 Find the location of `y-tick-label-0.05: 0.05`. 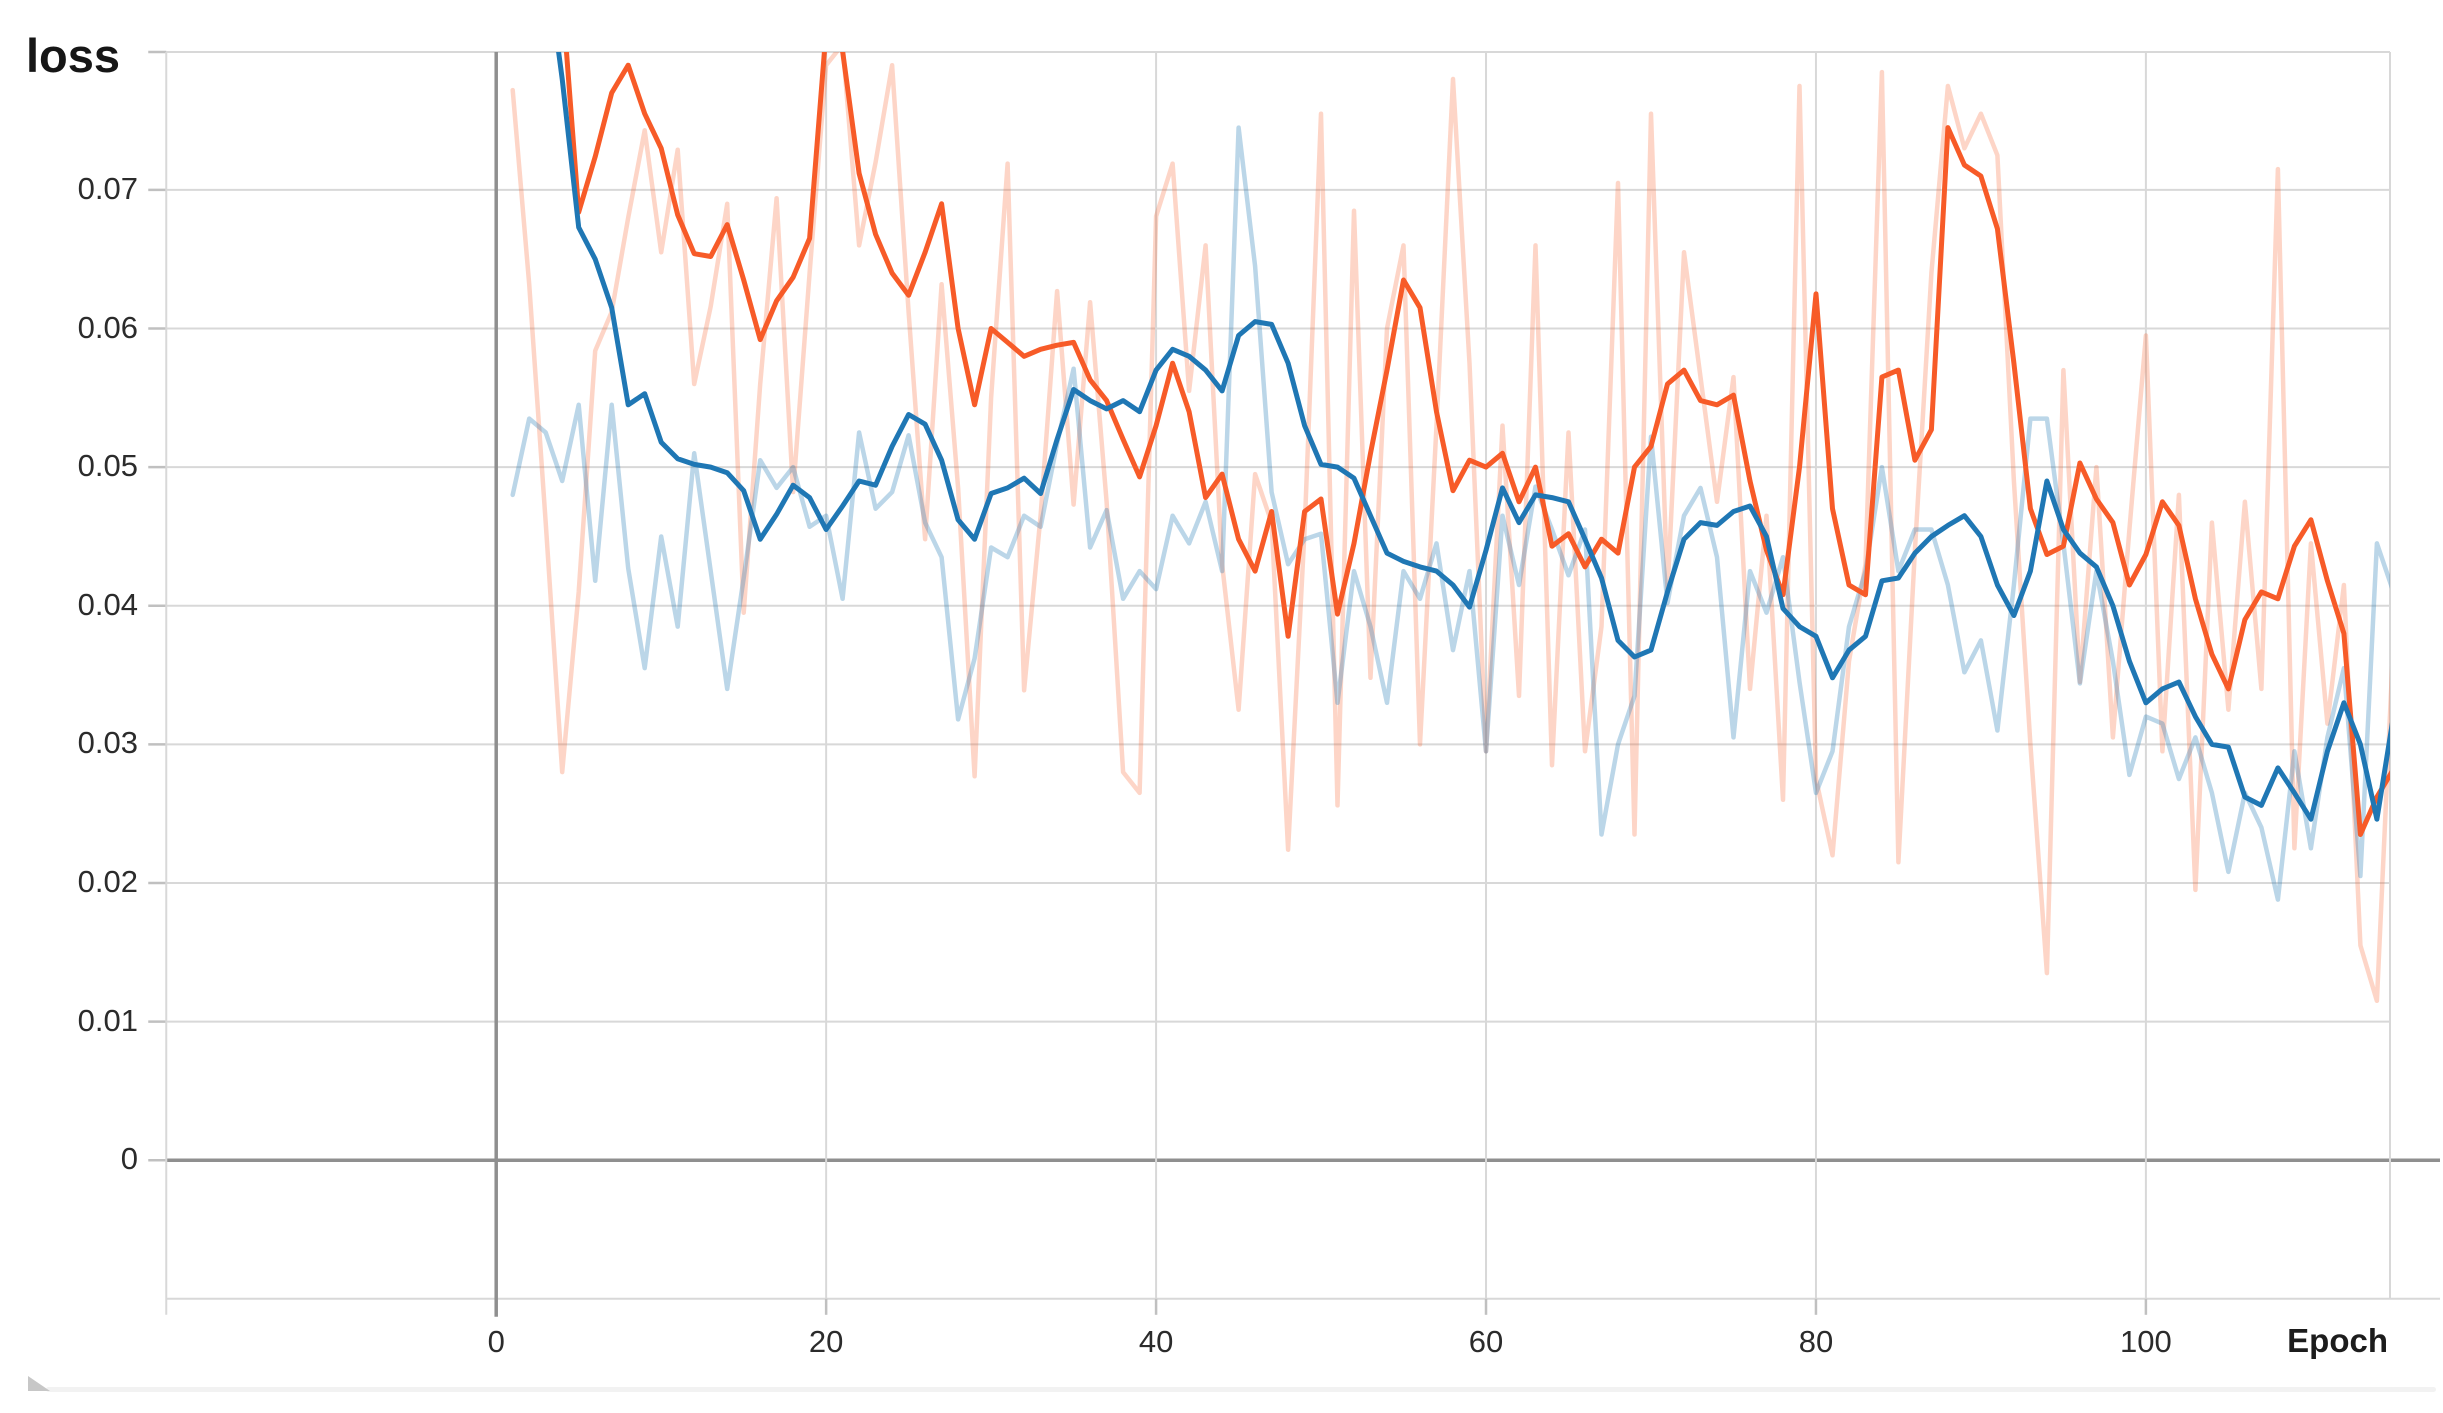

y-tick-label-0.05: 0.05 is located at coordinates (107, 466).